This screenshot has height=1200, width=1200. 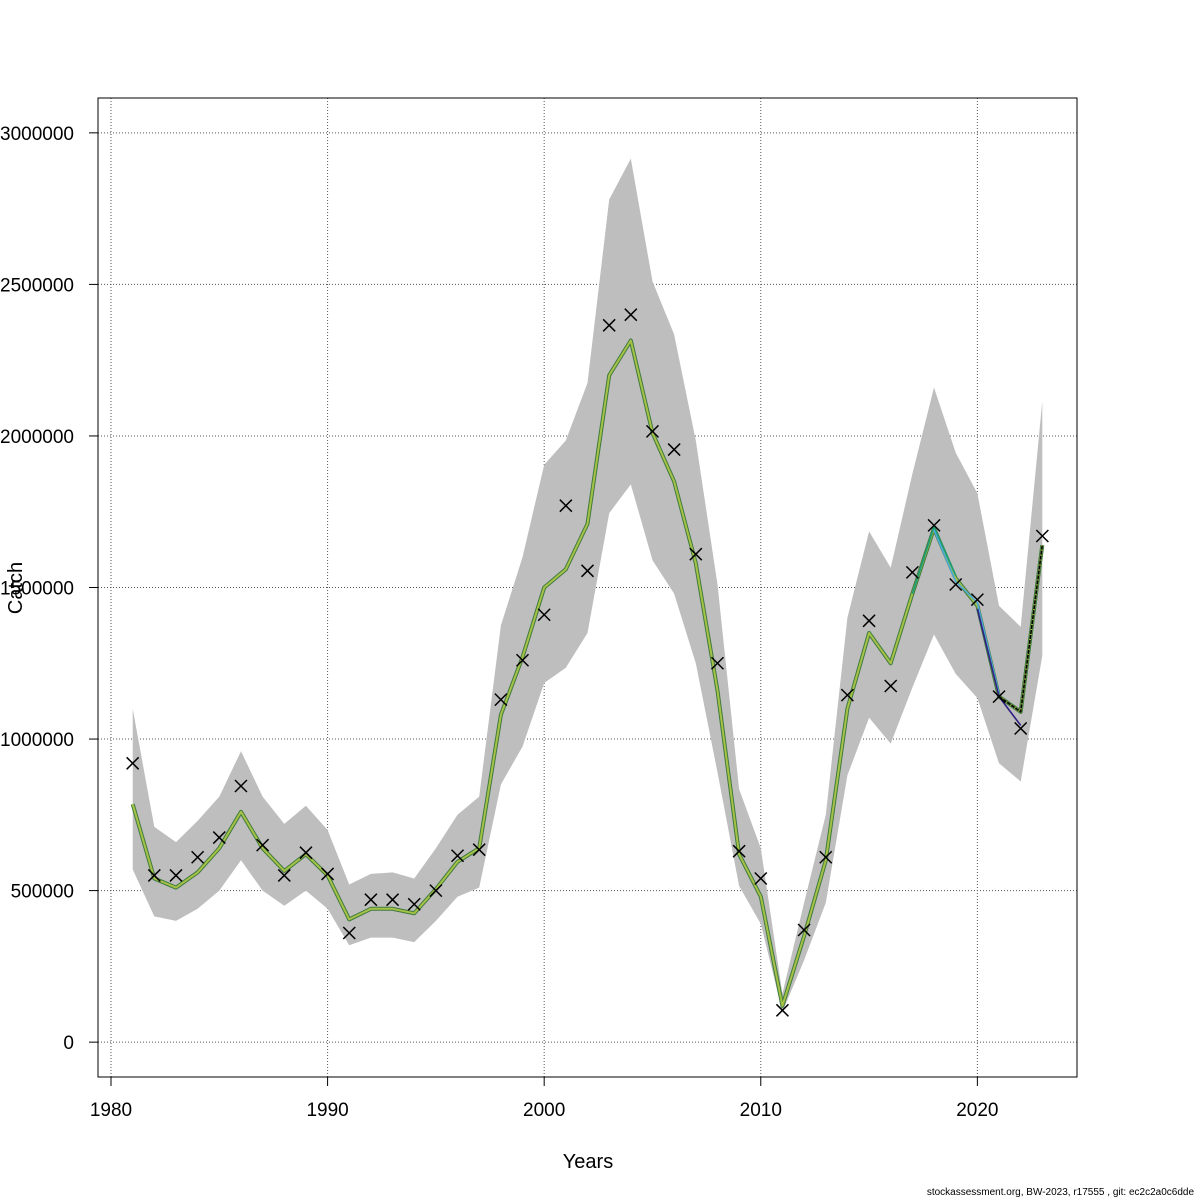 I want to click on x-tick-label: 2010, so click(x=761, y=1110).